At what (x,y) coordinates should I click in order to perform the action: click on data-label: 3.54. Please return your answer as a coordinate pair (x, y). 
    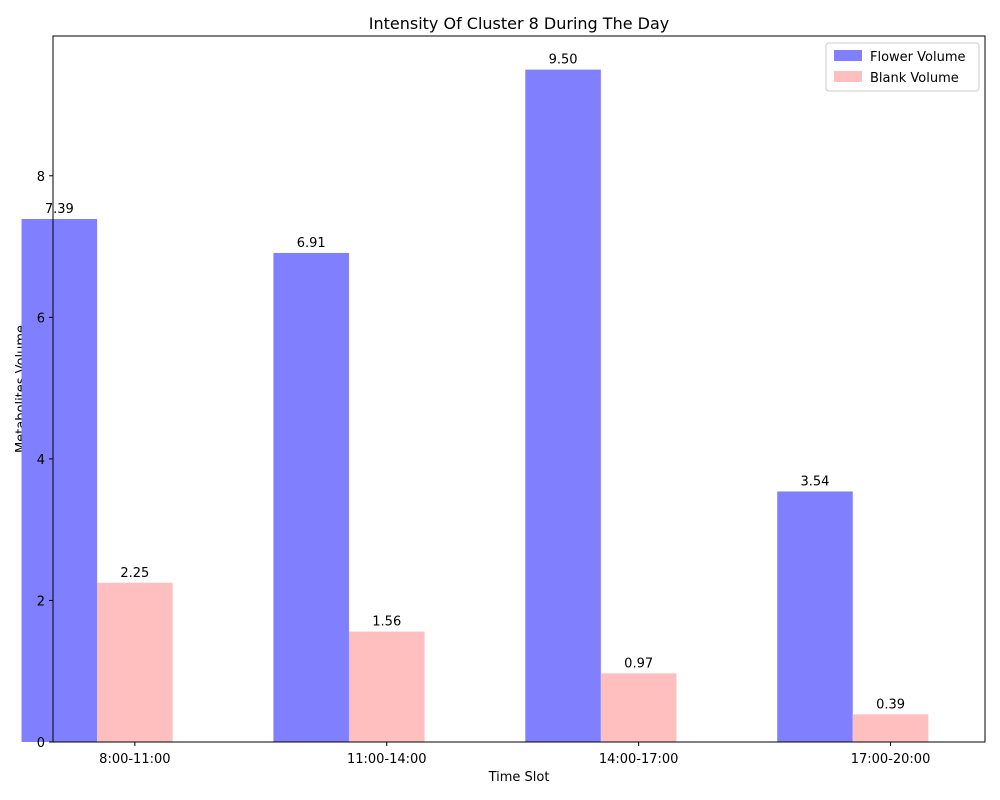
    Looking at the image, I should click on (814, 481).